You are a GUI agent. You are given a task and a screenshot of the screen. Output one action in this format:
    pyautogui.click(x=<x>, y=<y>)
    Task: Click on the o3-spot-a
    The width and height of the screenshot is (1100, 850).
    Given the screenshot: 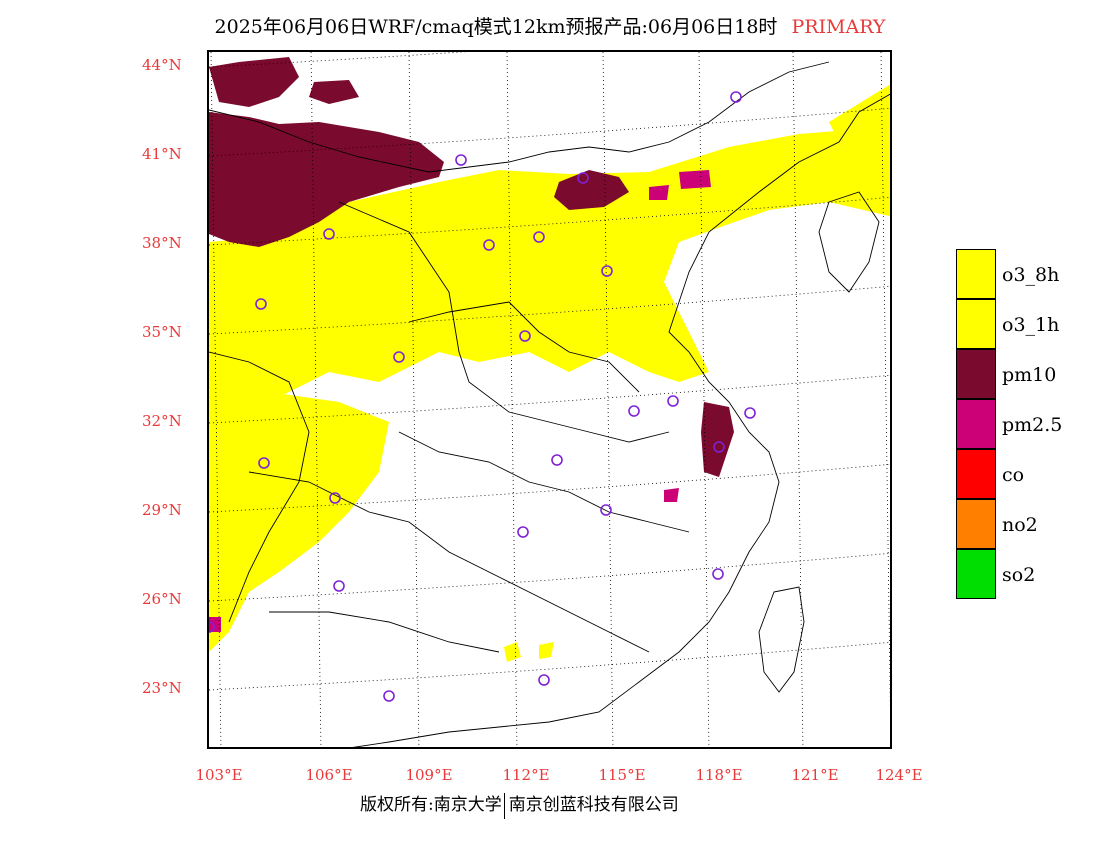 What is the action you would take?
    pyautogui.click(x=512, y=652)
    